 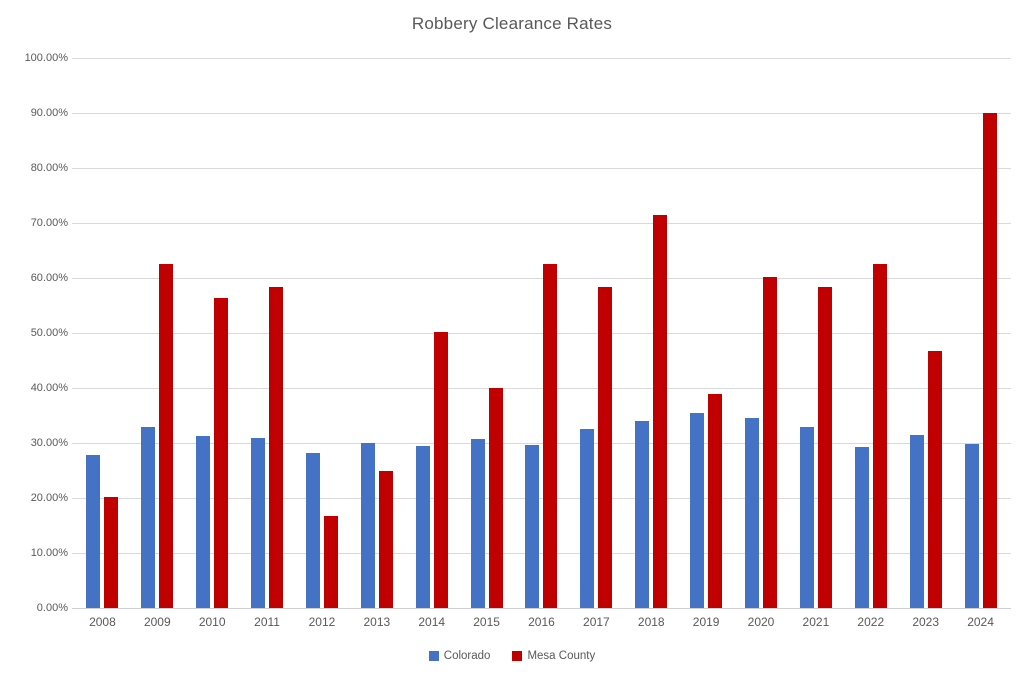 I want to click on x-tick-label: 2008, so click(x=102, y=622).